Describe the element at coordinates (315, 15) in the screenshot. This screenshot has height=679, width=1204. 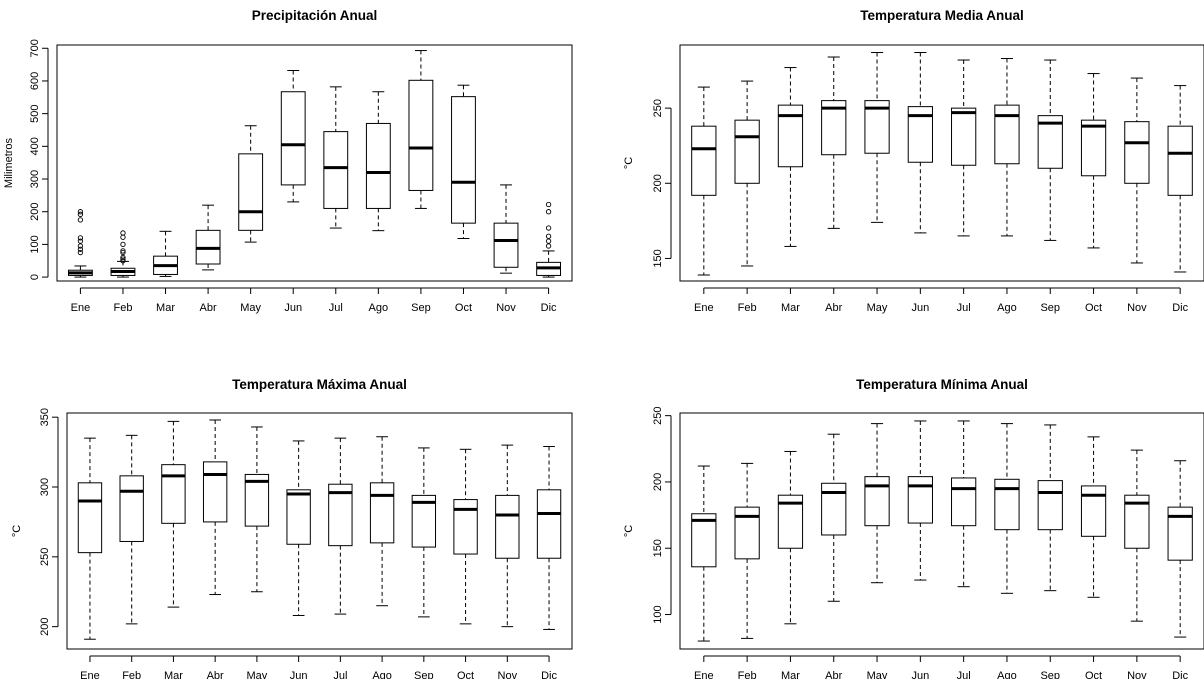
I see `chart-title: Precipitación Anual` at that location.